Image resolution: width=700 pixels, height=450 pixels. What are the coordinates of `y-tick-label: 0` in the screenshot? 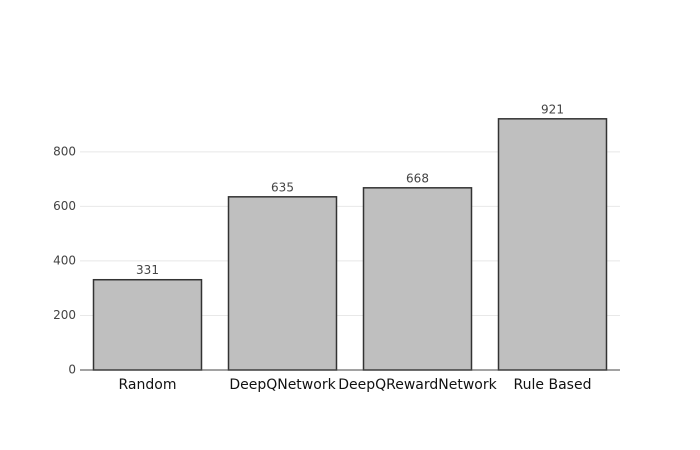 It's located at (72, 370).